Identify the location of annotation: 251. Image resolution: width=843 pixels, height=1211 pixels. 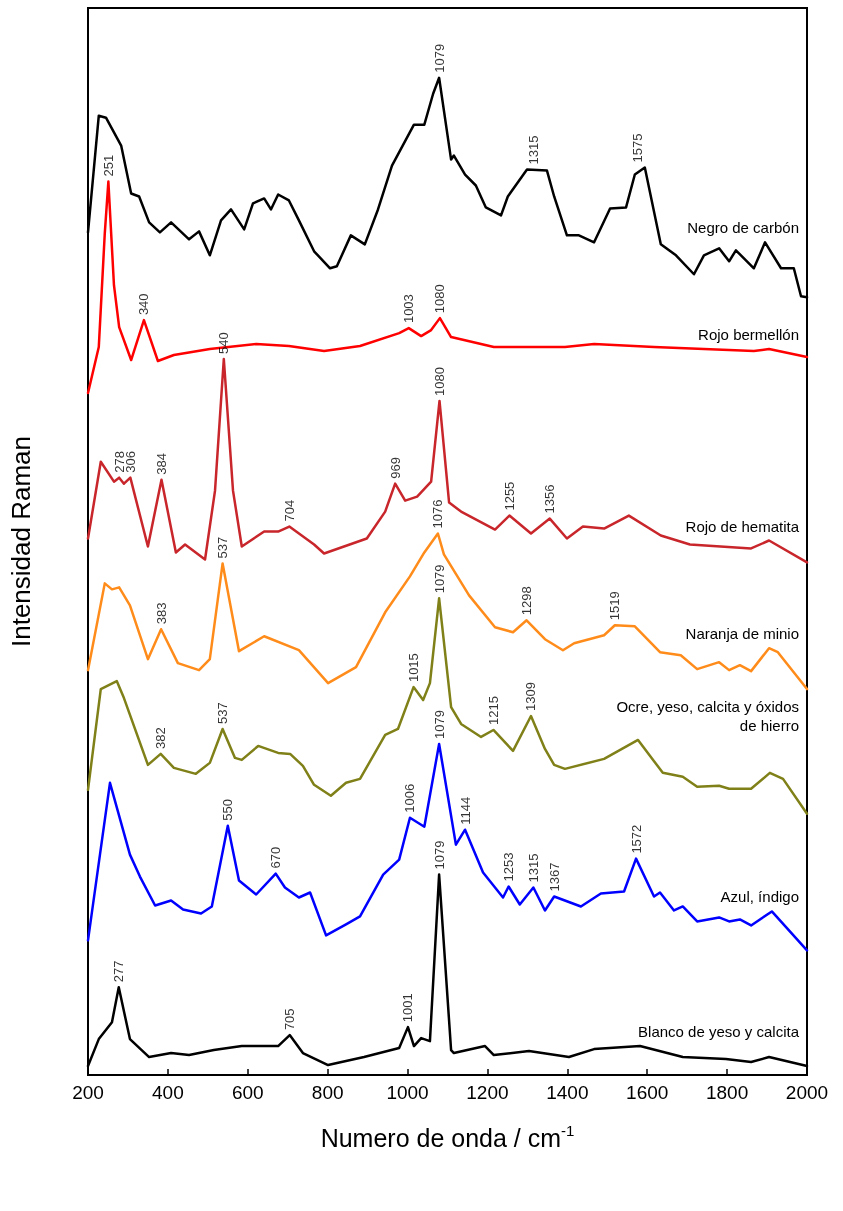
(108, 165).